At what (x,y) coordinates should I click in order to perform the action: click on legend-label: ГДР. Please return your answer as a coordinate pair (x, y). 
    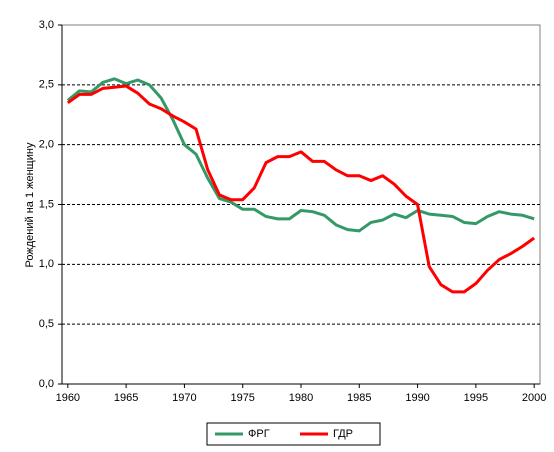
    Looking at the image, I should click on (343, 434).